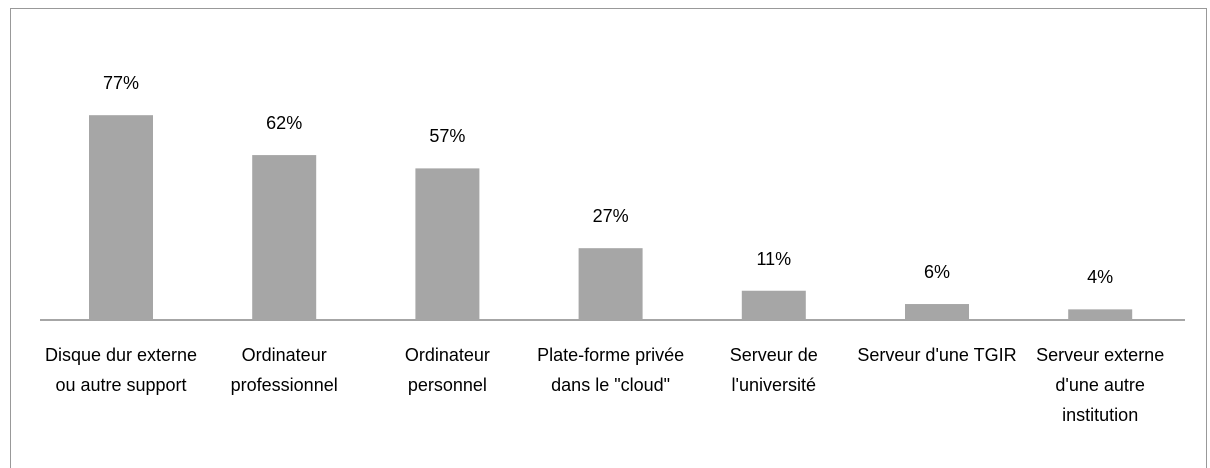  Describe the element at coordinates (774, 258) in the screenshot. I see `value-label: 11%` at that location.